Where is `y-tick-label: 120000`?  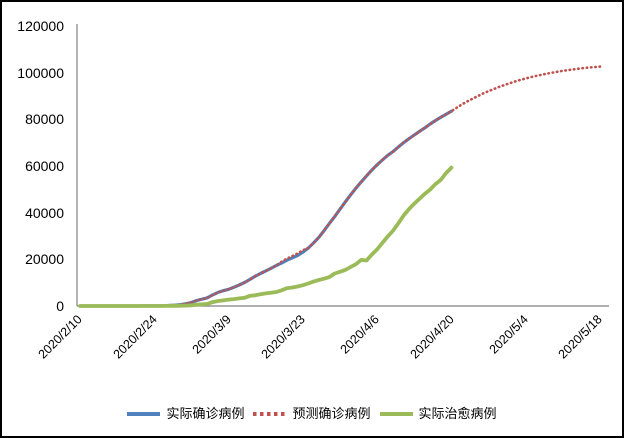 y-tick-label: 120000 is located at coordinates (40, 26).